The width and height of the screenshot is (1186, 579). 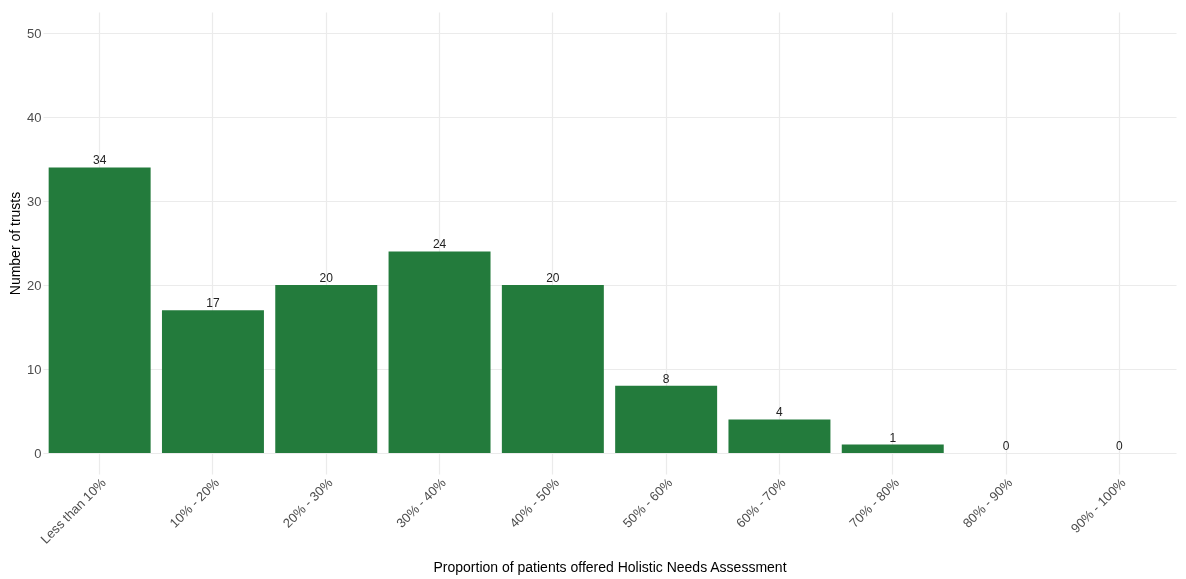 What do you see at coordinates (34, 117) in the screenshot?
I see `y-tick-label: 40` at bounding box center [34, 117].